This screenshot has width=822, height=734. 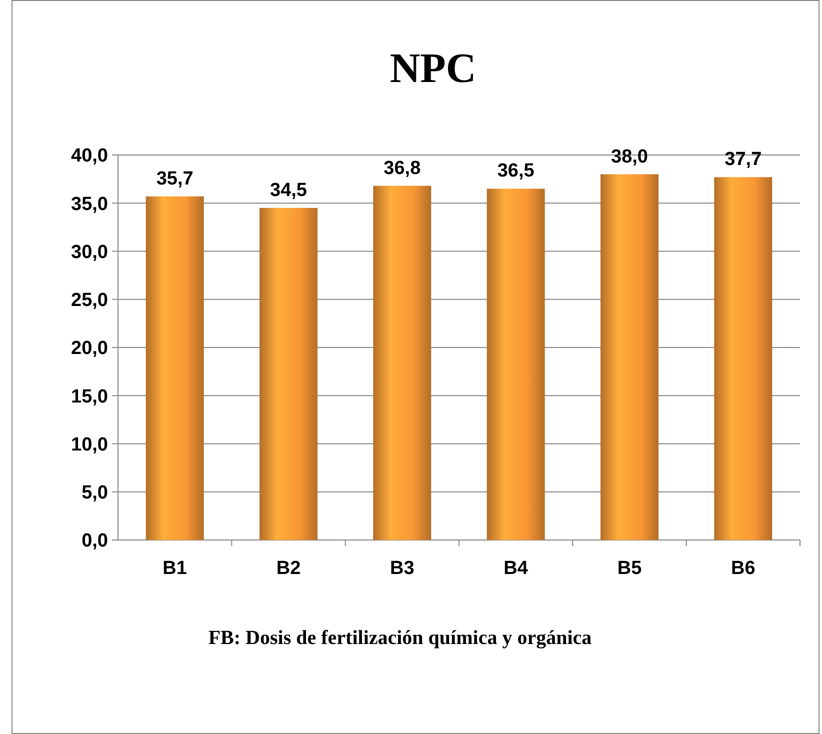 What do you see at coordinates (433, 69) in the screenshot?
I see `chart-title: NPC` at bounding box center [433, 69].